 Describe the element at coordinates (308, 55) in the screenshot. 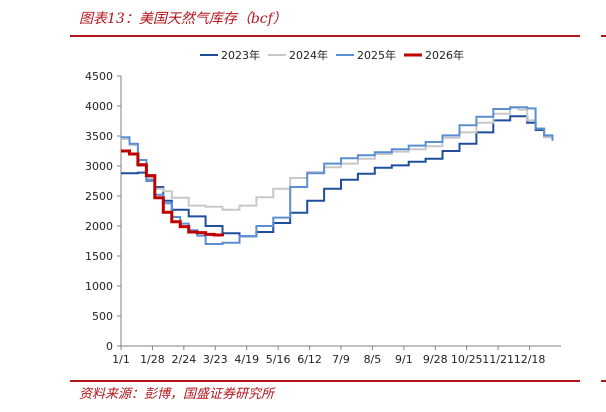

I see `legend-label-2: 2024年` at that location.